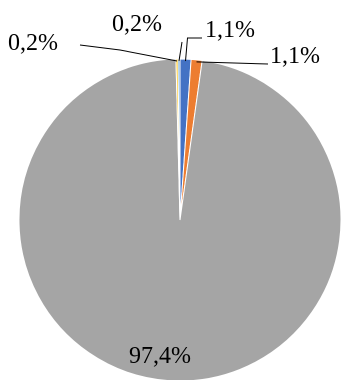  Describe the element at coordinates (137, 24) in the screenshot. I see `data-label-slice-5: 0,2%` at that location.